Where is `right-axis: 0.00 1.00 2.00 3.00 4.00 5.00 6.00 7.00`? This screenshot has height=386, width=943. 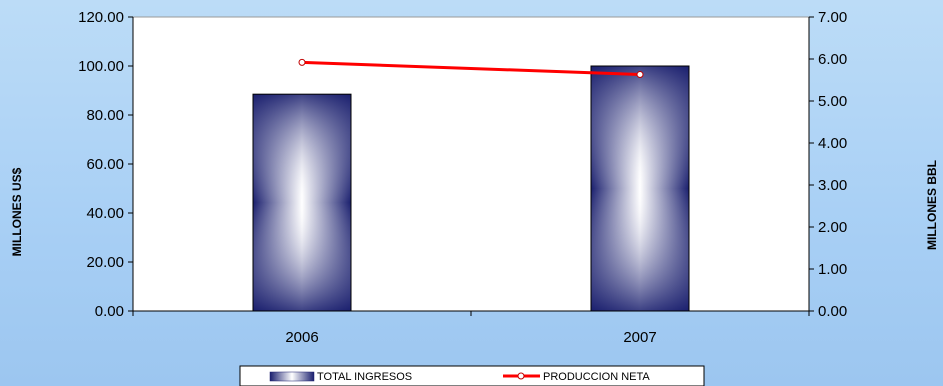 right-axis: 0.00 1.00 2.00 3.00 4.00 5.00 6.00 7.00 is located at coordinates (827, 164).